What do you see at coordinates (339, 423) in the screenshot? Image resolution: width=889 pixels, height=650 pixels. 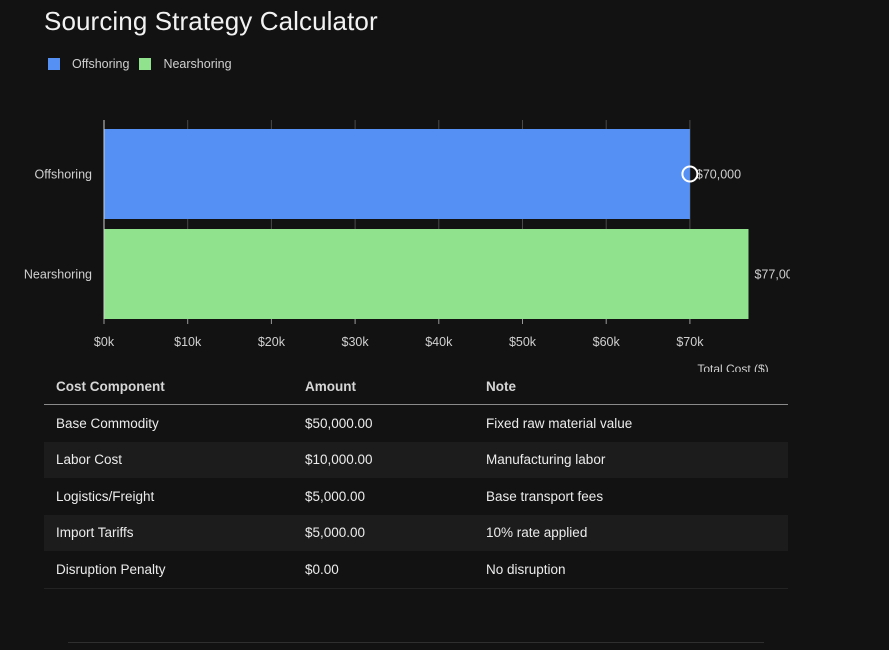 I see `cell-amount: $50,000.00` at bounding box center [339, 423].